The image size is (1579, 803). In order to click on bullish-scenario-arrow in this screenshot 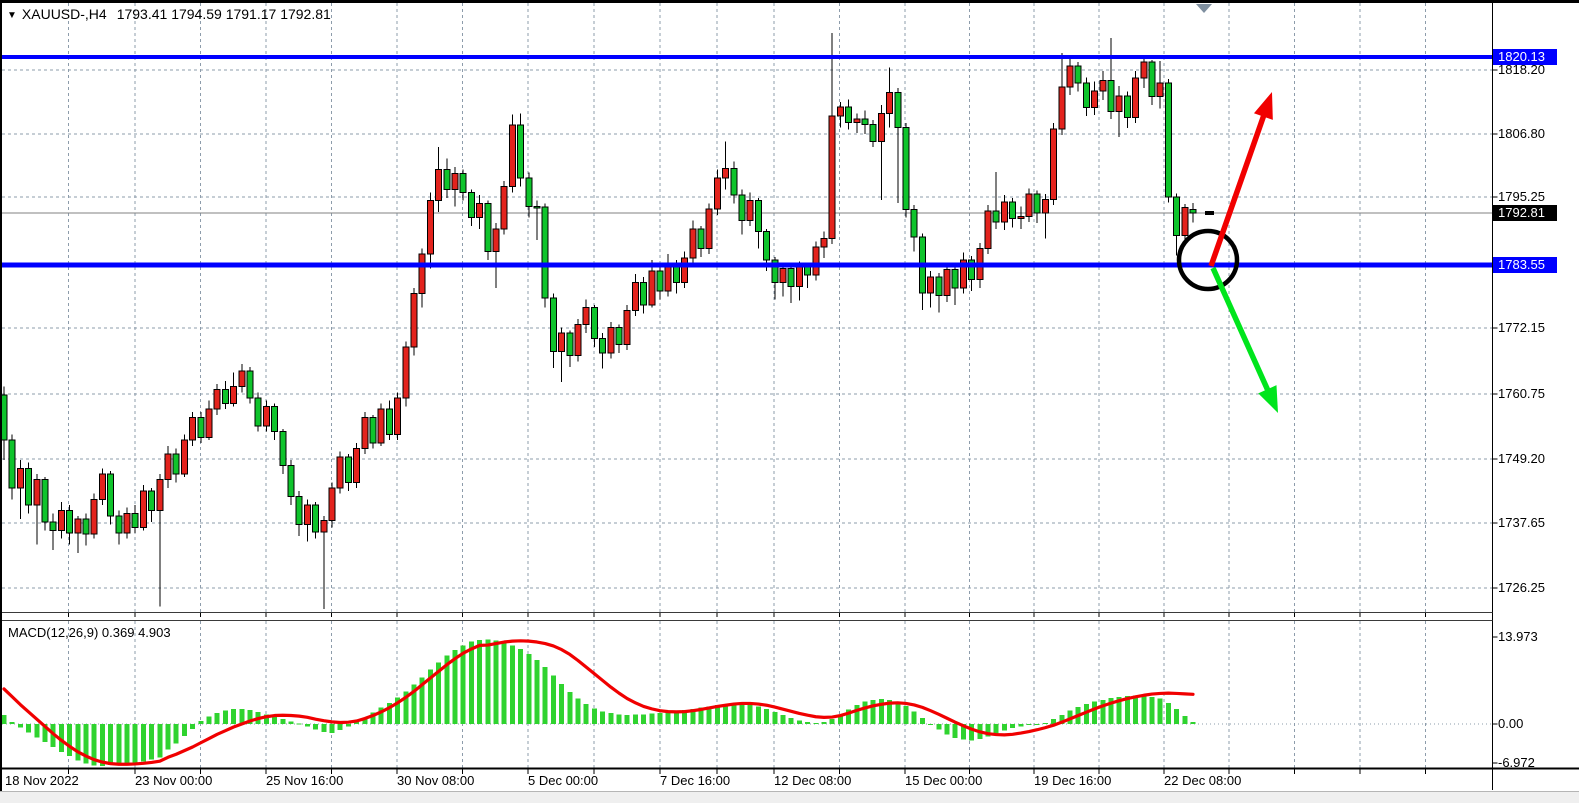, I will do `click(1238, 188)`.